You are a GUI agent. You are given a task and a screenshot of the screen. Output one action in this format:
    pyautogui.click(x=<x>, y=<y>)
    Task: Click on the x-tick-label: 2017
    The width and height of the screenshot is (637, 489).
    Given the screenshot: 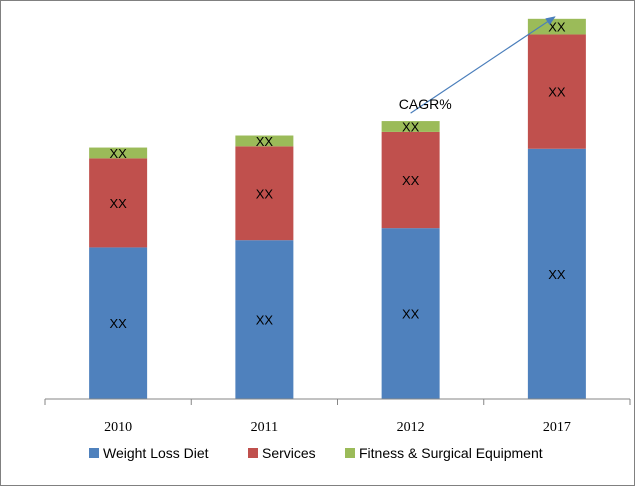 What is the action you would take?
    pyautogui.click(x=557, y=427)
    